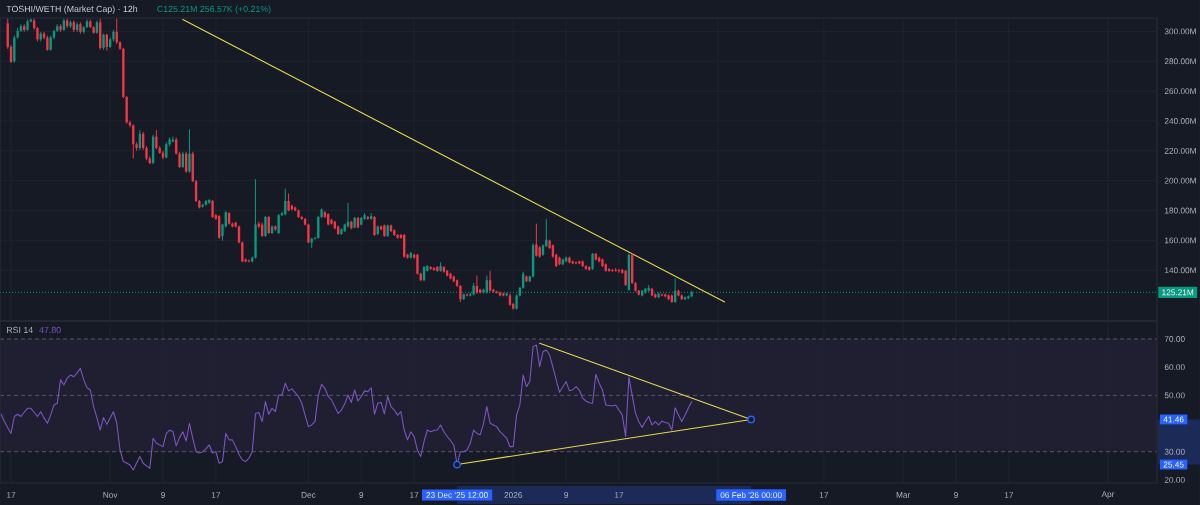 This screenshot has width=1200, height=505. I want to click on y-tick-label: 60.00, so click(1174, 367).